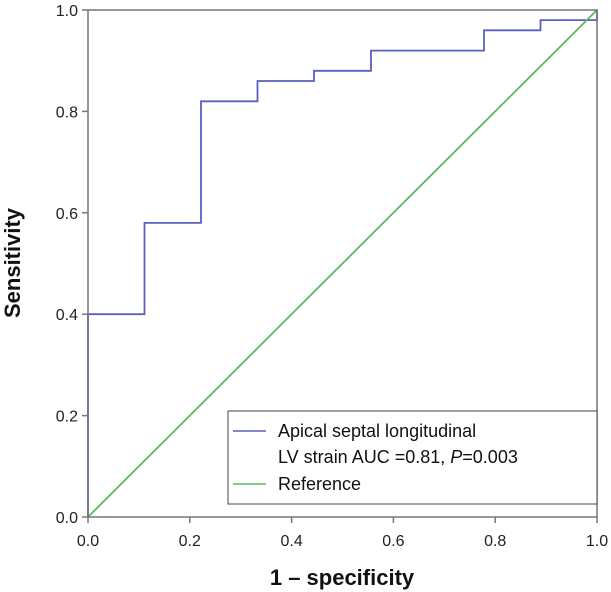 This screenshot has width=611, height=592. Describe the element at coordinates (291, 541) in the screenshot. I see `x-tick-label: 0.4` at that location.